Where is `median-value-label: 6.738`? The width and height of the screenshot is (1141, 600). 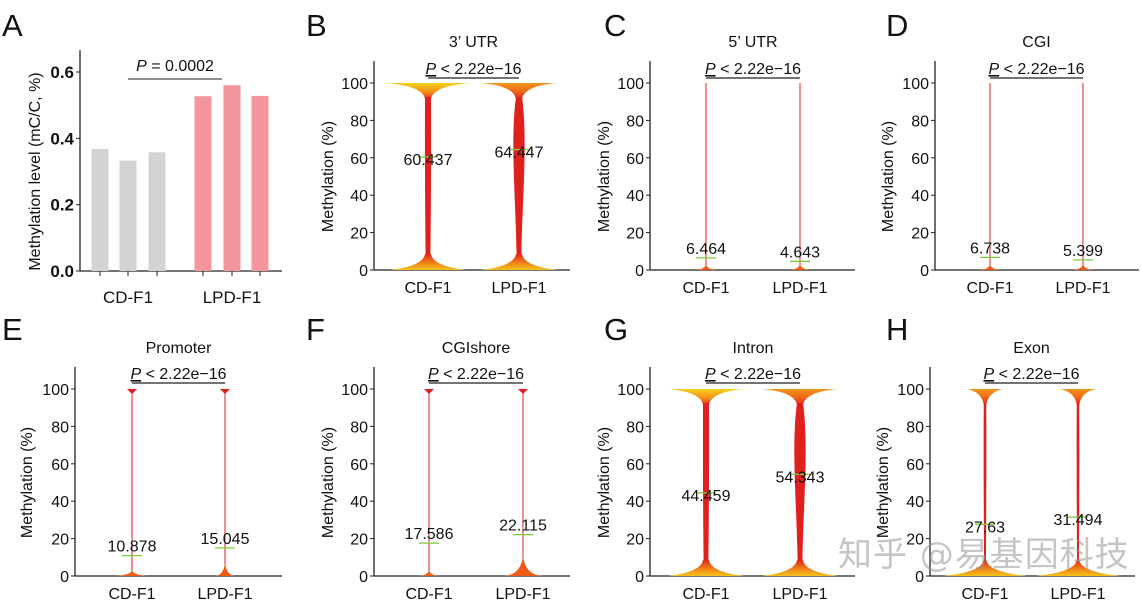 median-value-label: 6.738 is located at coordinates (990, 248).